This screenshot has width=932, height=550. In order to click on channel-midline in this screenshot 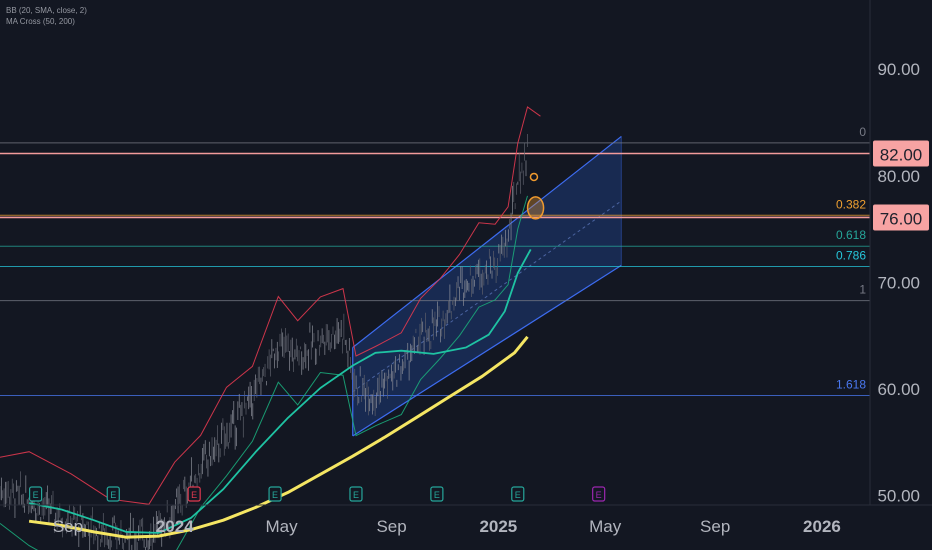, I will do `click(487, 296)`.